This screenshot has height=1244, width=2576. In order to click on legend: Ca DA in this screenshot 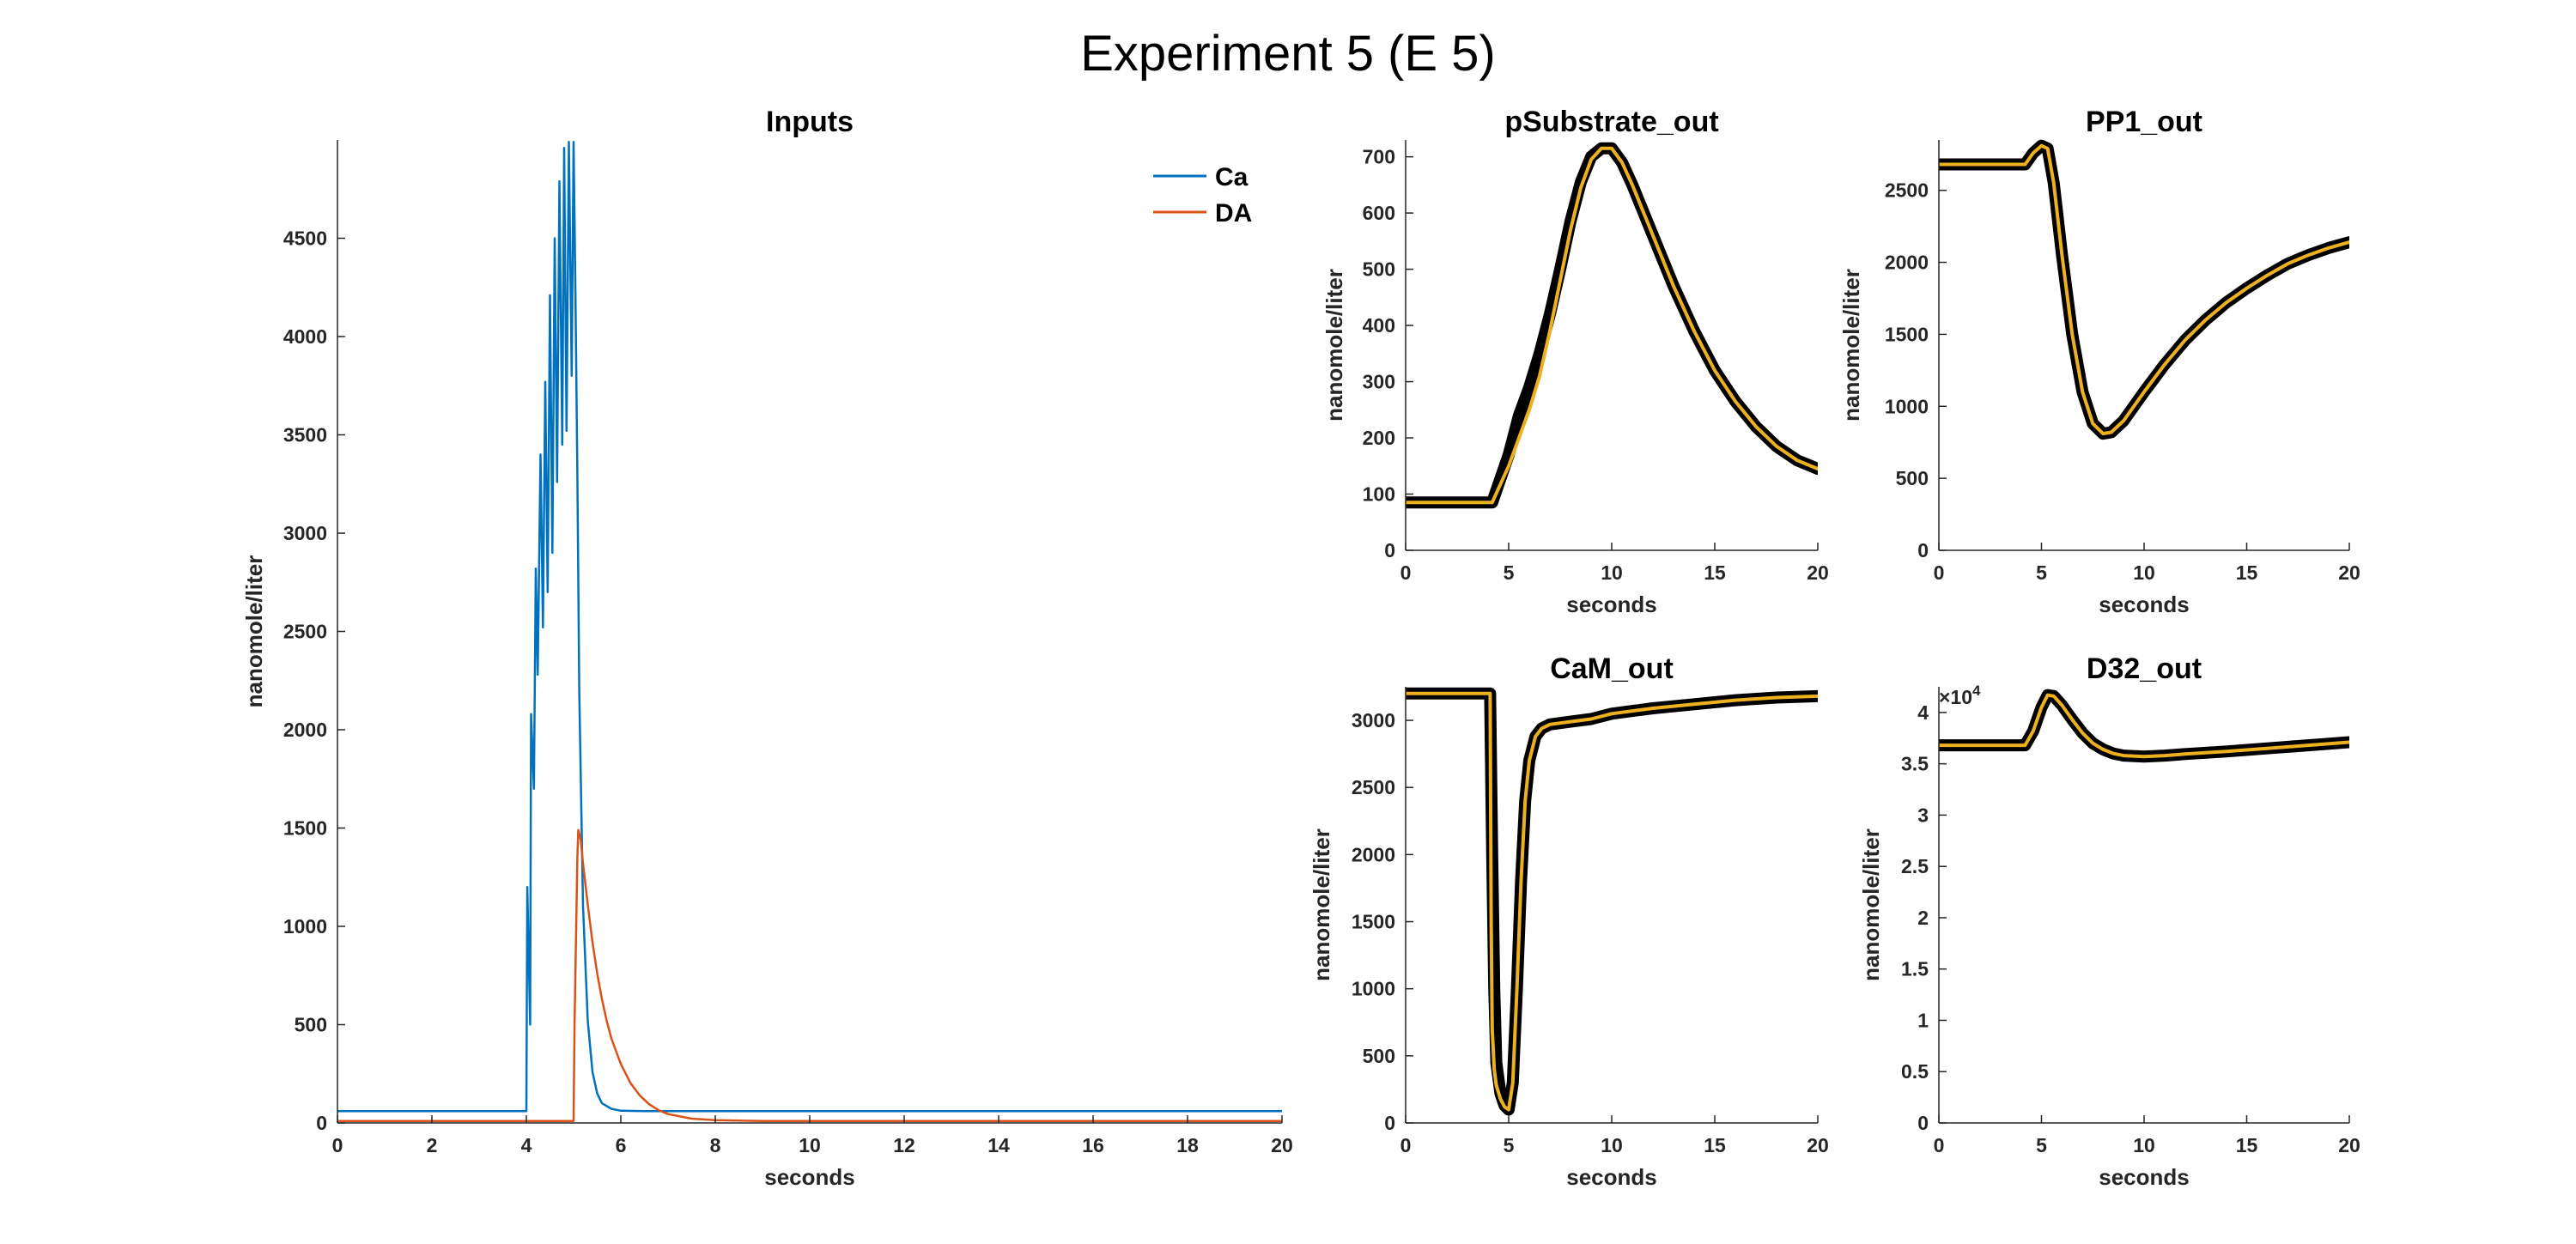, I will do `click(1202, 196)`.